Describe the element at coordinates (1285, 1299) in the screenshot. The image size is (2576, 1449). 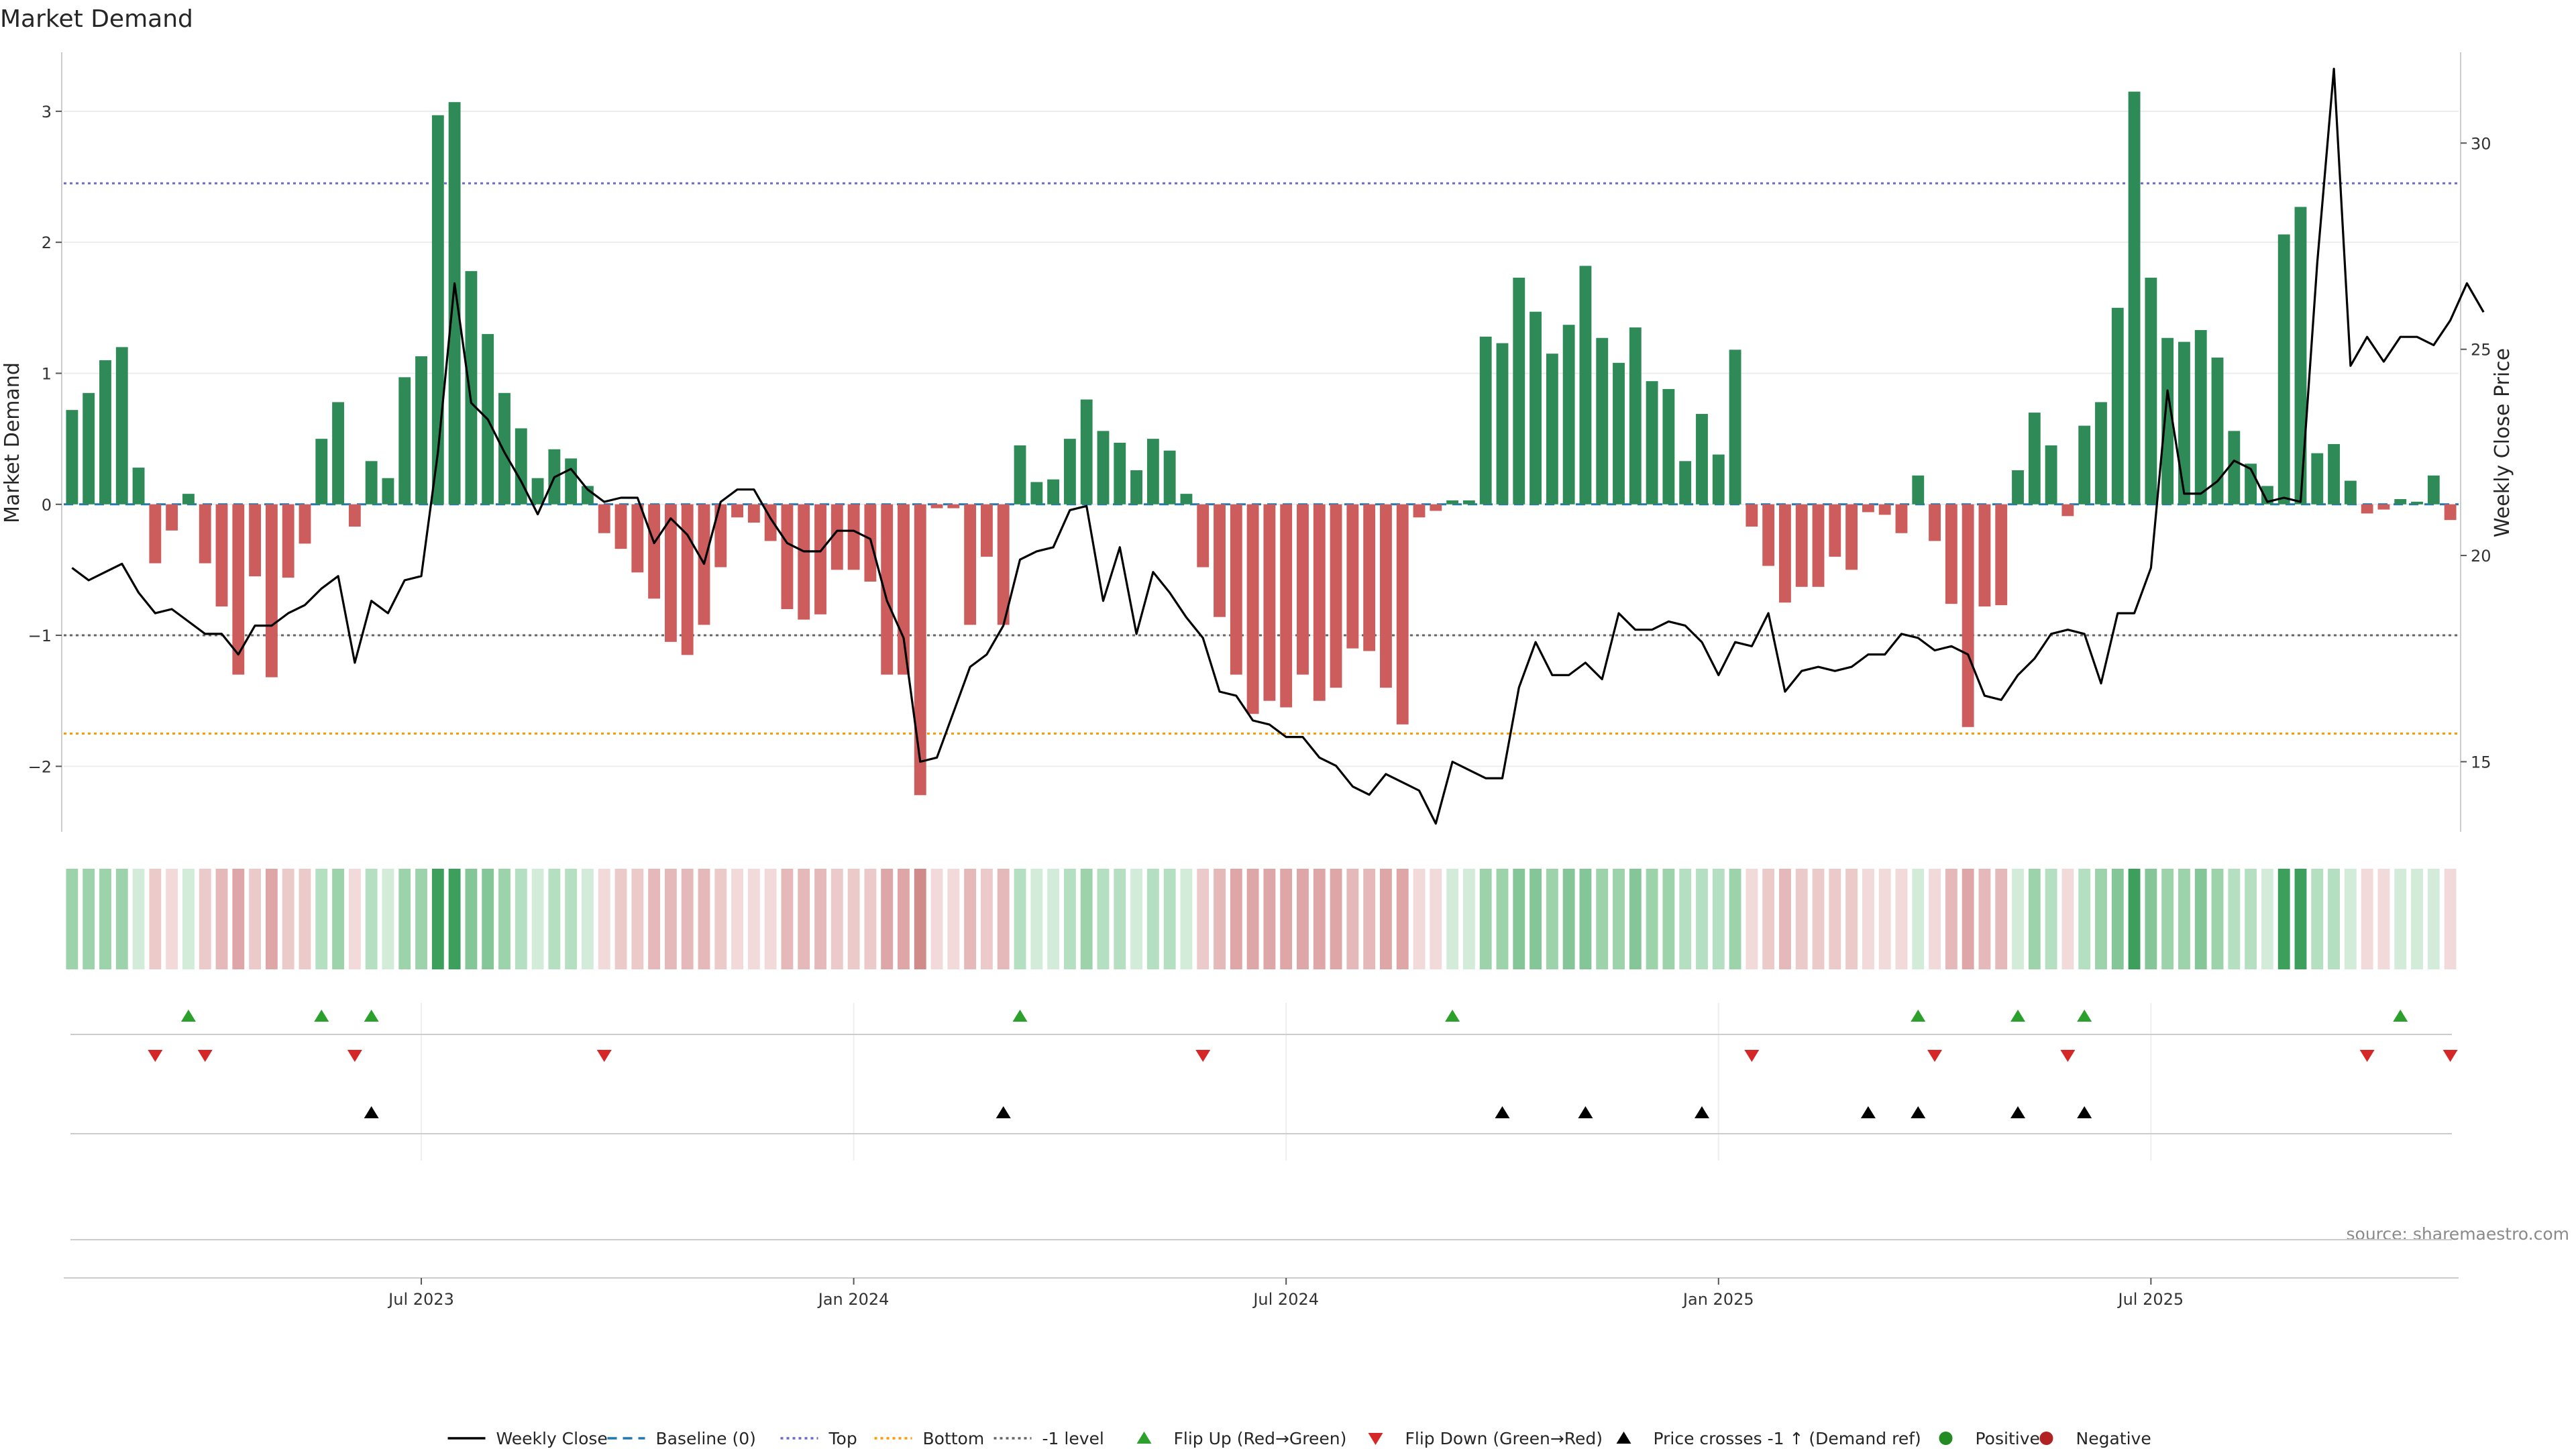
I see `x-tick-label: Jul 2024` at that location.